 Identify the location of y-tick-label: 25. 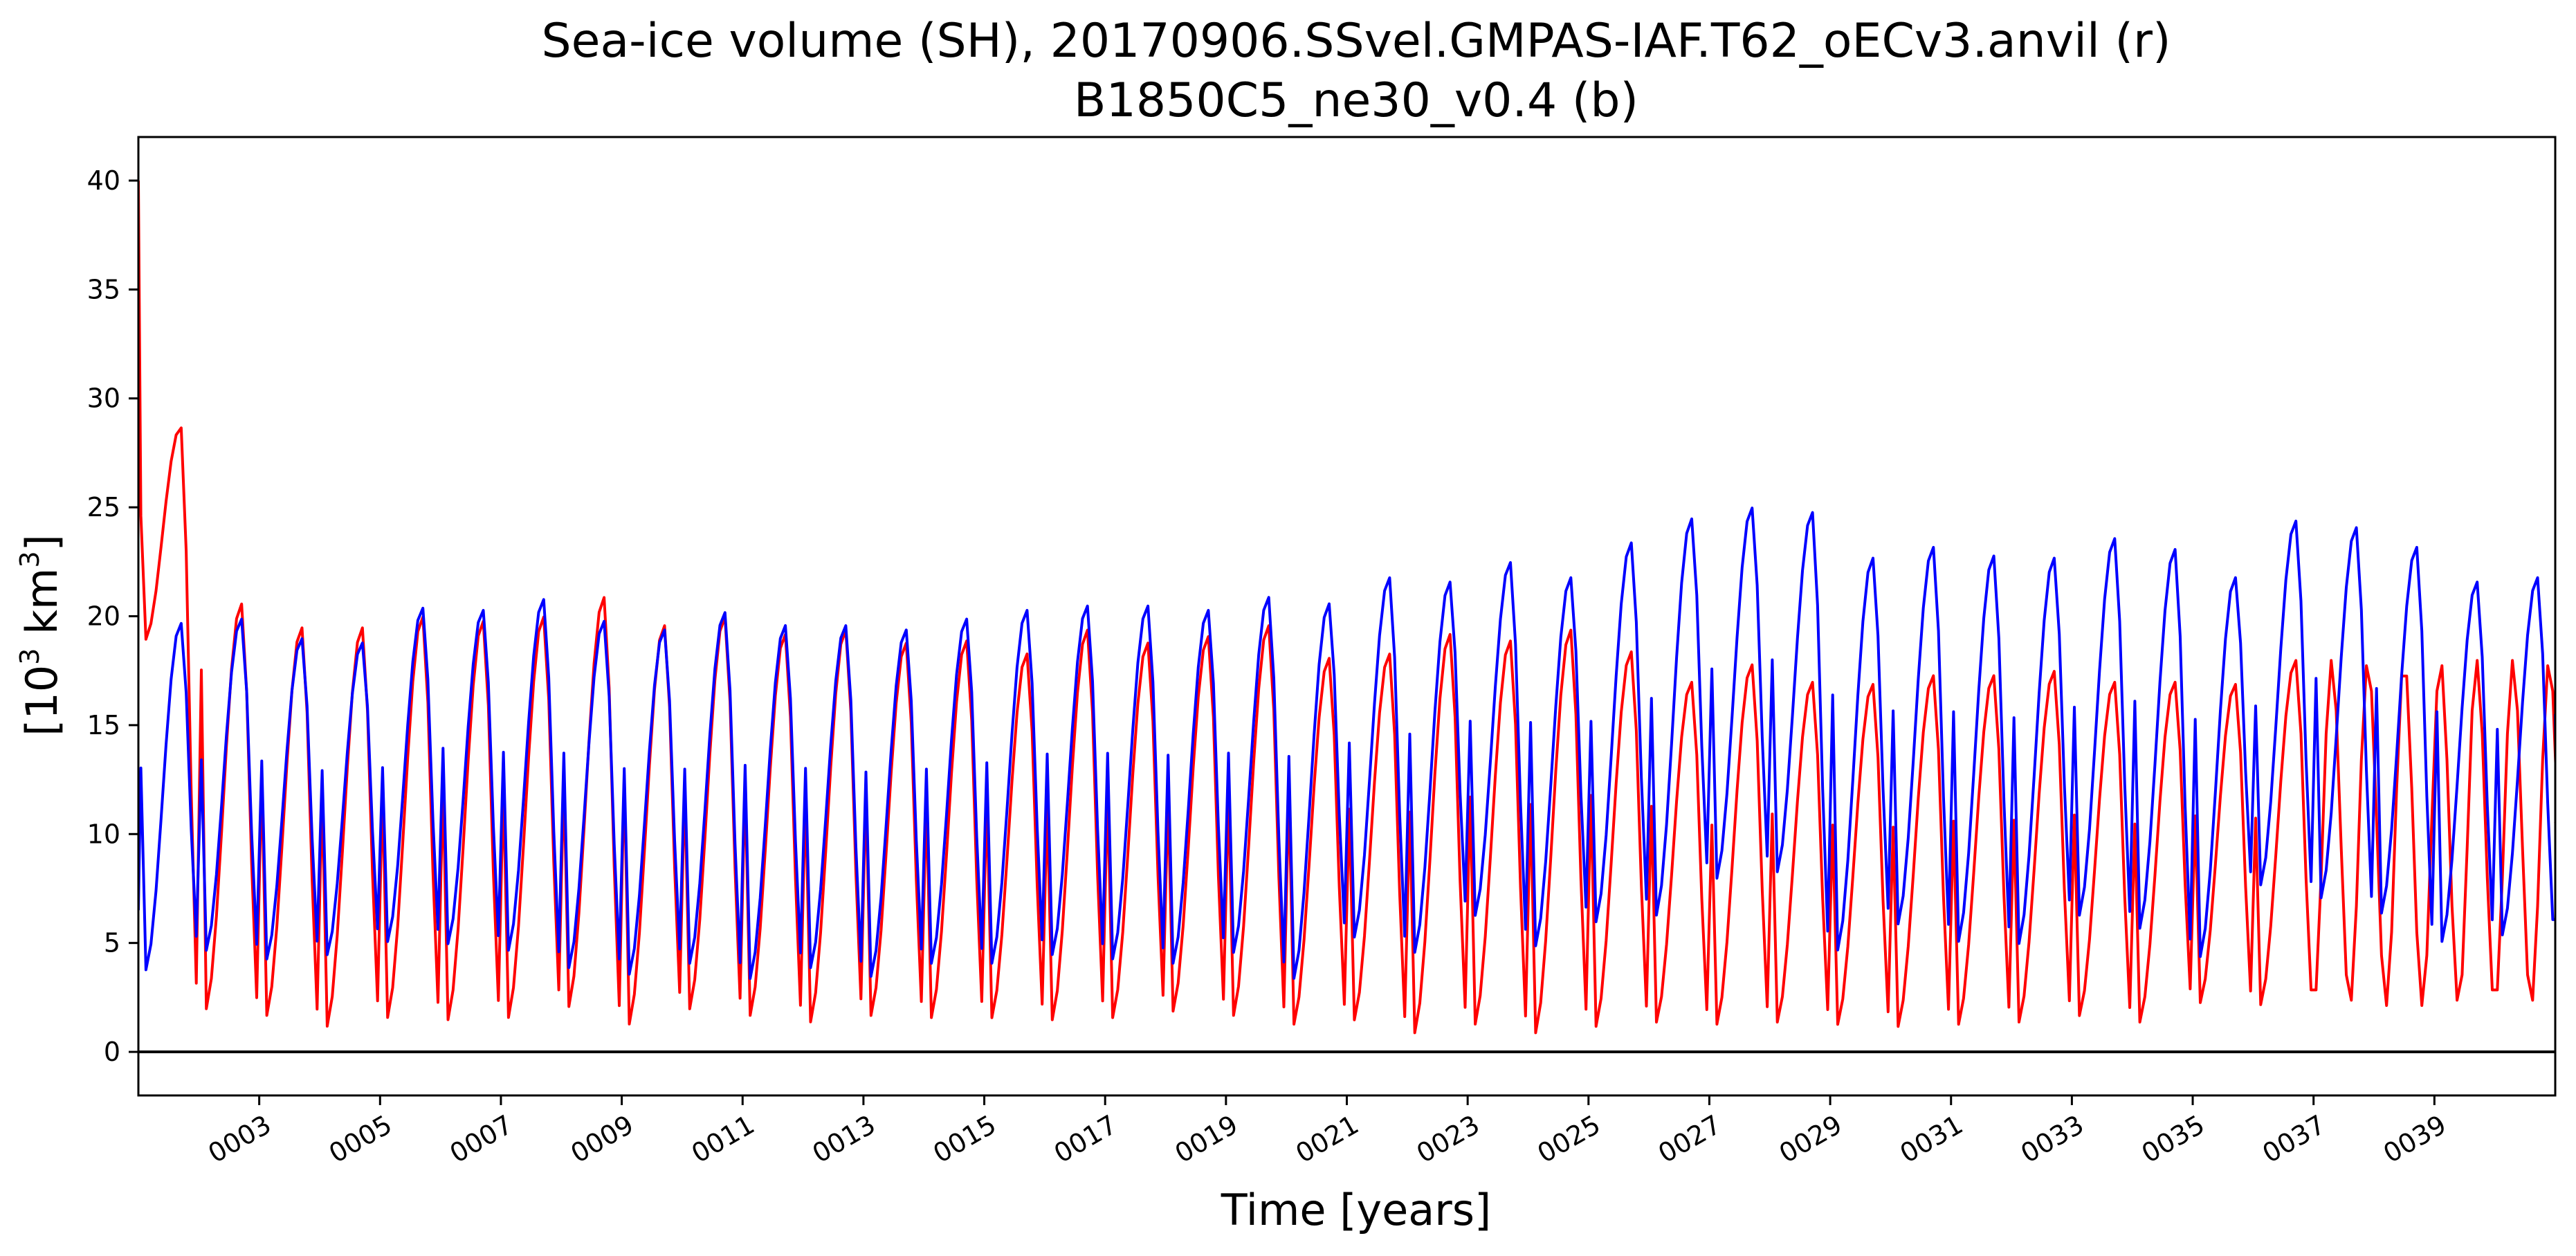
(104, 507).